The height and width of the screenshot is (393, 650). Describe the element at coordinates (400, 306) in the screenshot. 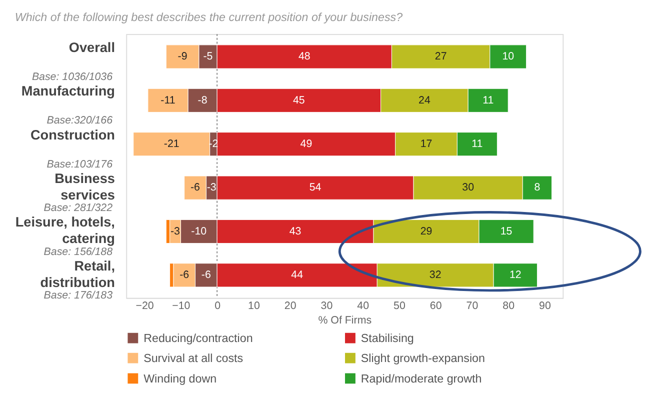

I see `x-tick-label: 50` at that location.